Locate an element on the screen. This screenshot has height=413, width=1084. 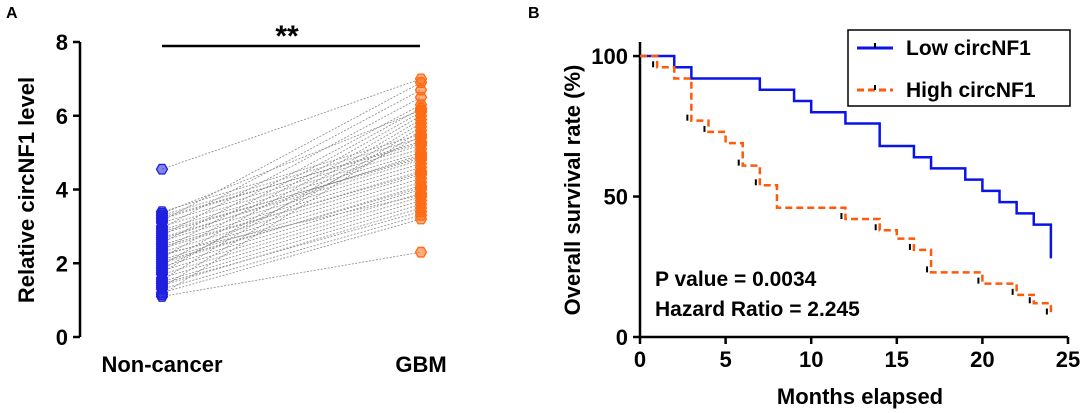
panel-b-y-axis-title: Overall survival rate (%) is located at coordinates (572, 190).